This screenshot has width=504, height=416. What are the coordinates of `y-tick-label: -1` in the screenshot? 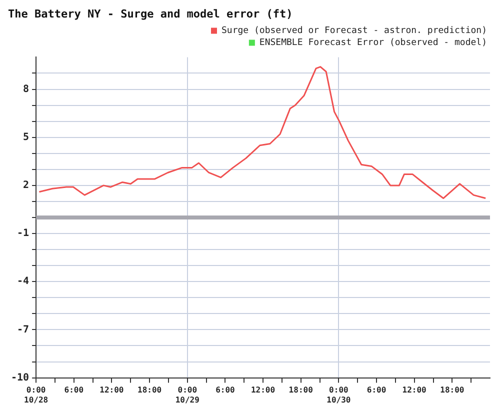 It's located at (23, 234).